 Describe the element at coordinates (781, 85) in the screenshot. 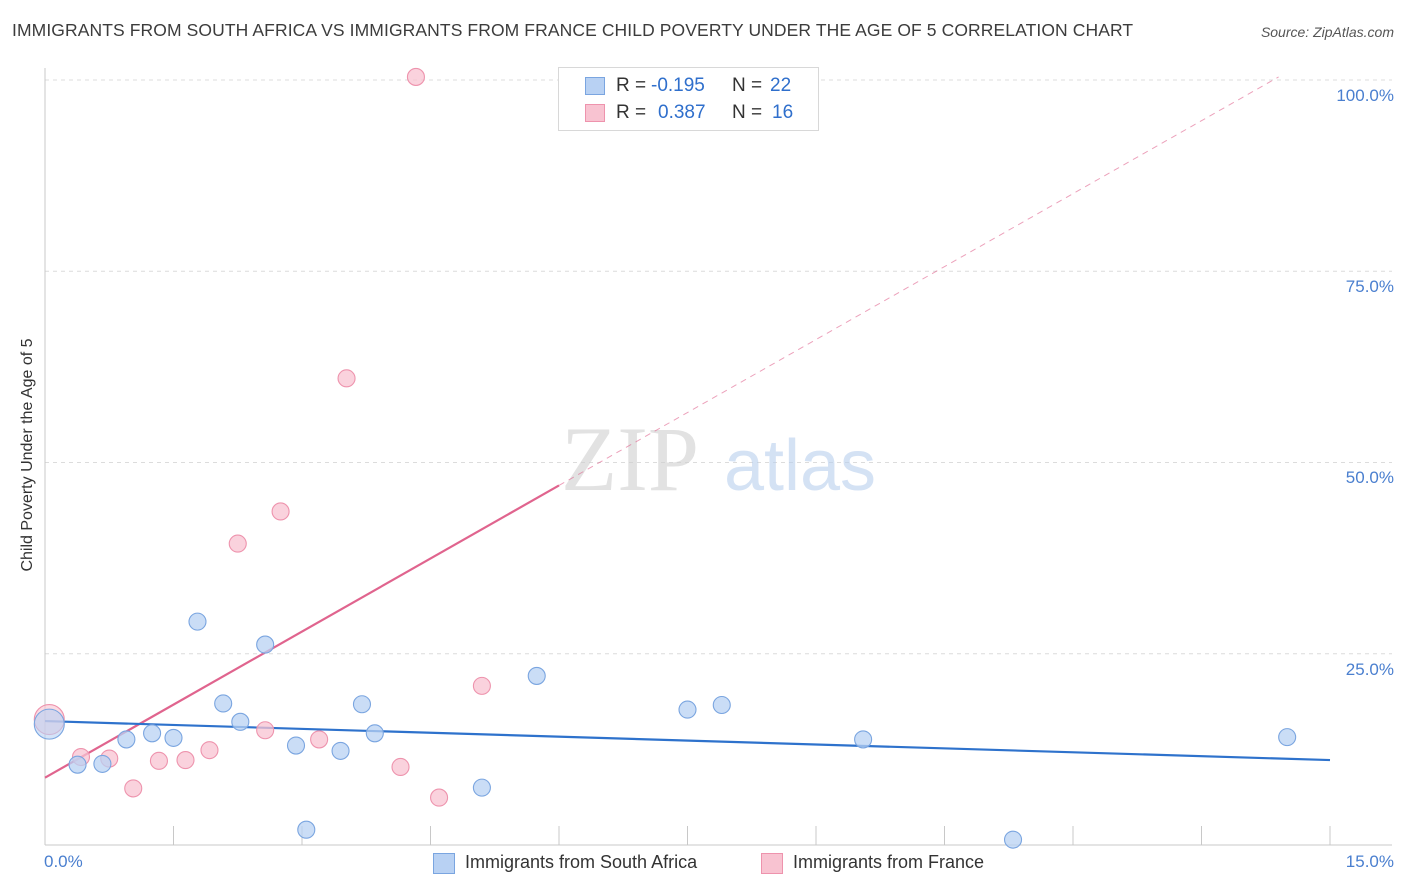

I see `legend-n-value: 22` at that location.